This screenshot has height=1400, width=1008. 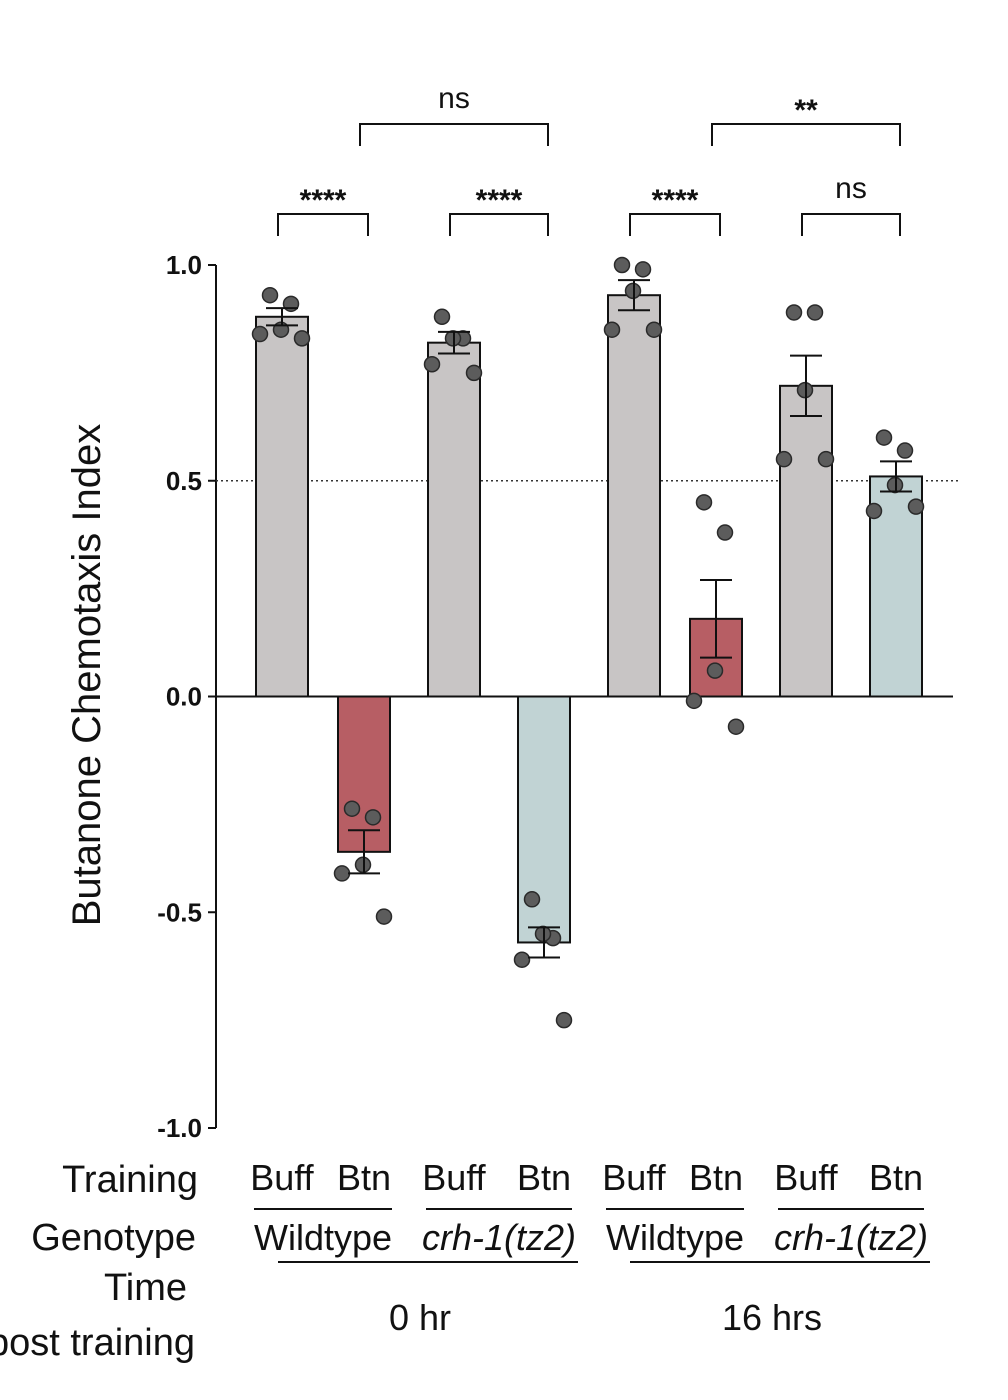 What do you see at coordinates (87, 675) in the screenshot?
I see `y-axis-label: Butanone Chemotaxis Index` at bounding box center [87, 675].